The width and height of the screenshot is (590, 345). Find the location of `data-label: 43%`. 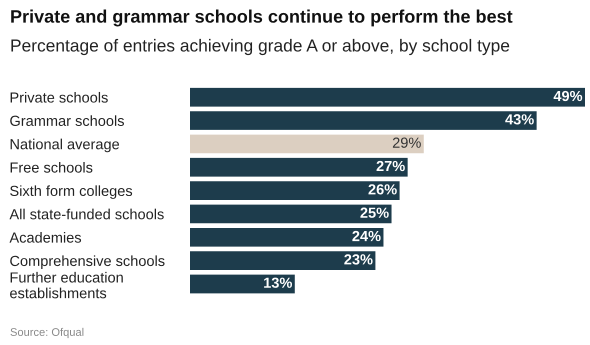

data-label: 43% is located at coordinates (519, 119).